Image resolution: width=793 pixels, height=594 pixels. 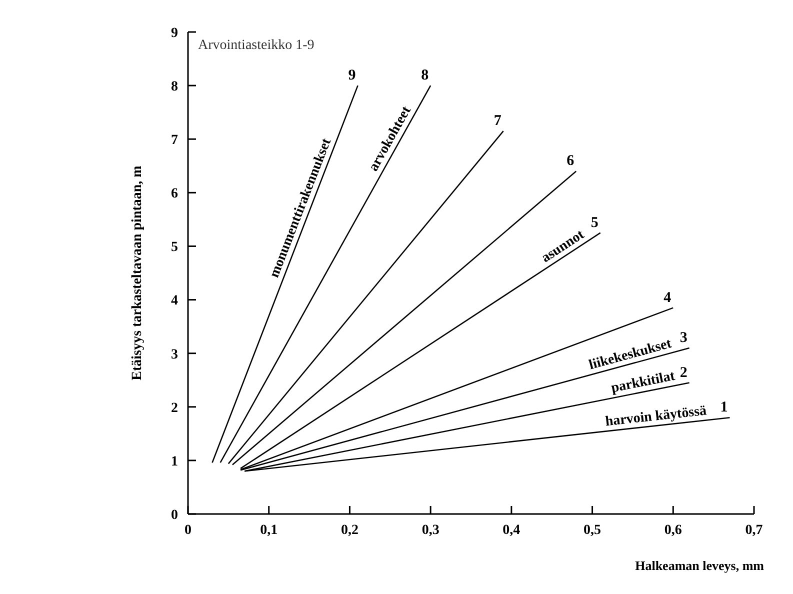 What do you see at coordinates (256, 46) in the screenshot?
I see `annotation: Arvointiasteikko 1-9` at bounding box center [256, 46].